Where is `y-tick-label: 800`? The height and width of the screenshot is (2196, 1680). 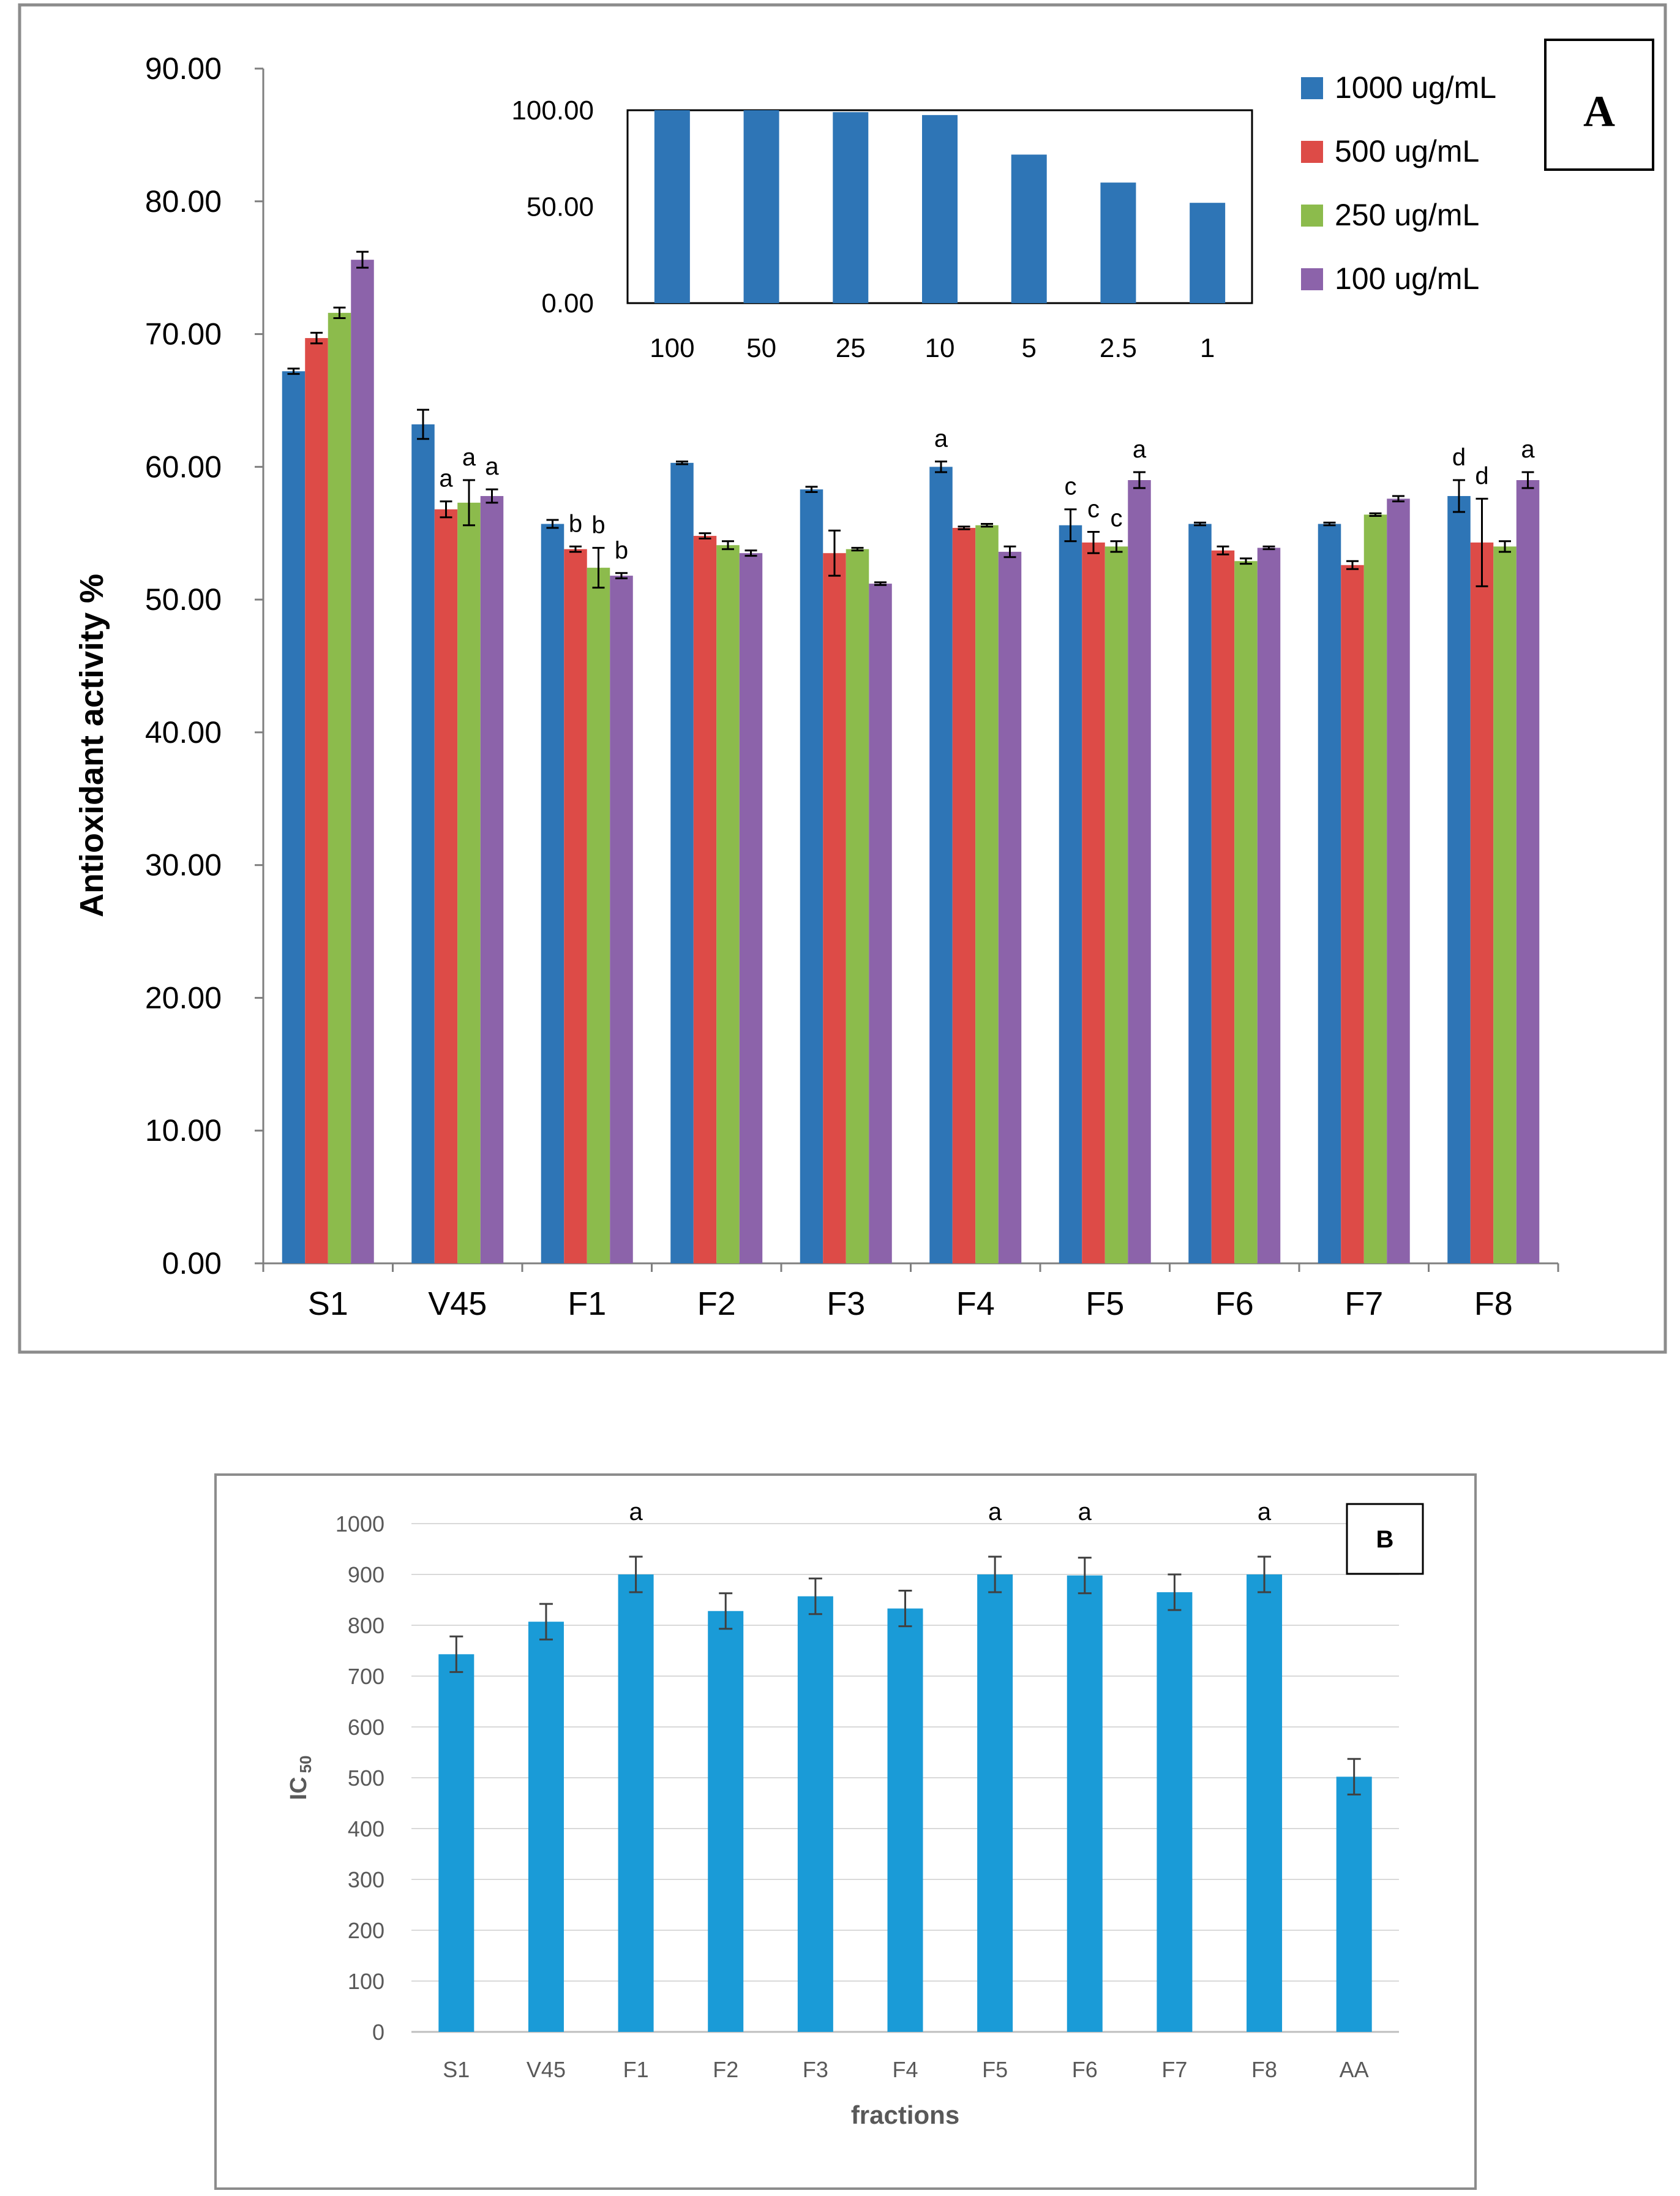 y-tick-label: 800 is located at coordinates (366, 1626).